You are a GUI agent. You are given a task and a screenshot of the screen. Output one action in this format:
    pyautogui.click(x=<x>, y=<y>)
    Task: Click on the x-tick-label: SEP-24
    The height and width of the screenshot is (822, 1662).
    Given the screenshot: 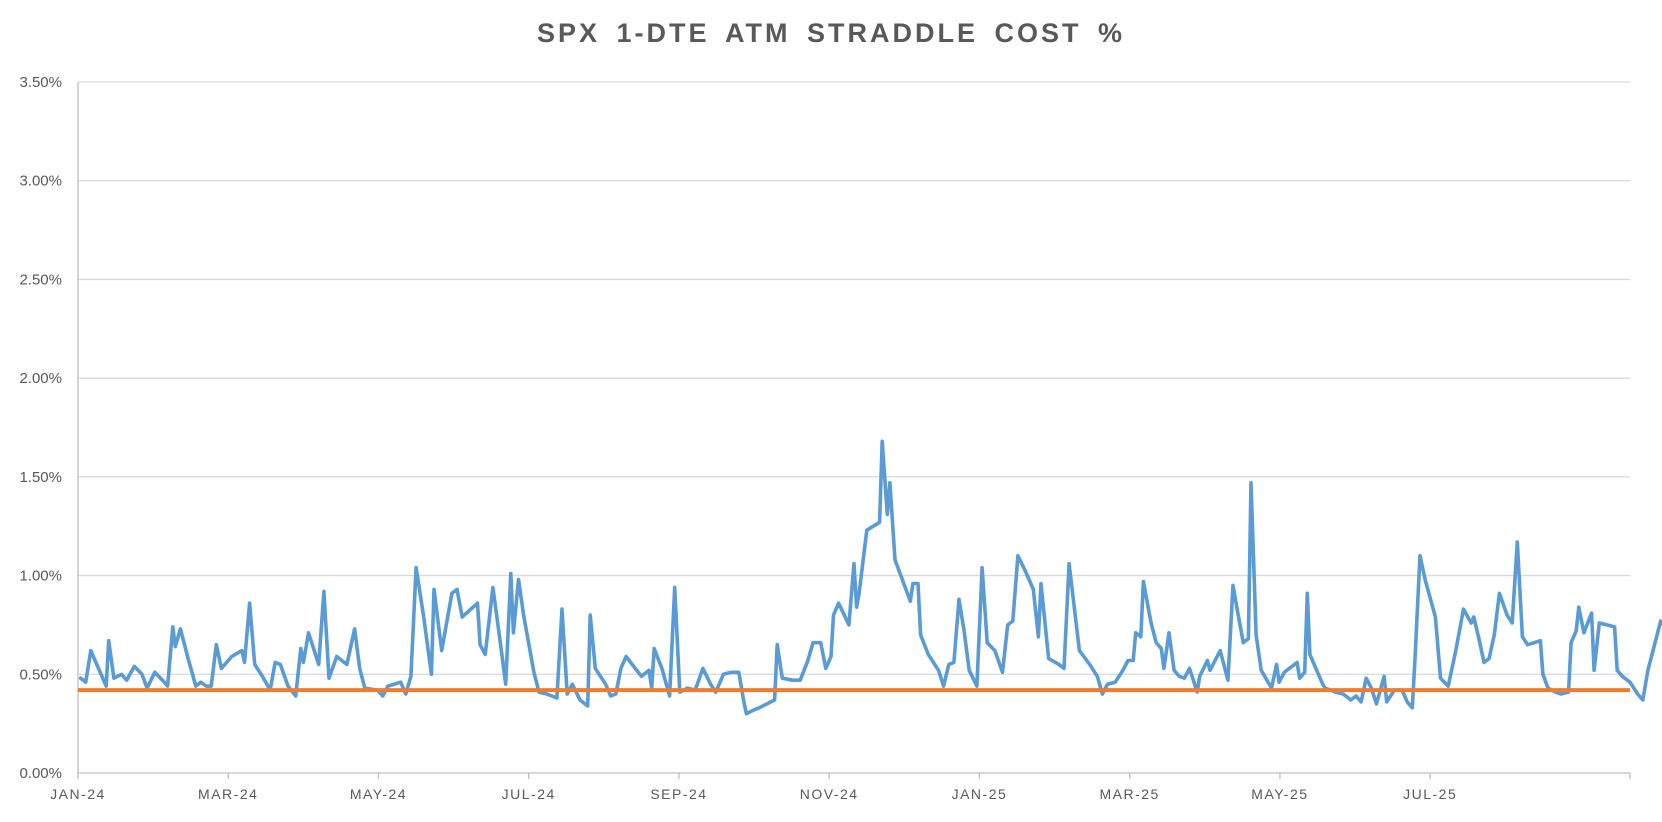 What is the action you would take?
    pyautogui.click(x=678, y=794)
    